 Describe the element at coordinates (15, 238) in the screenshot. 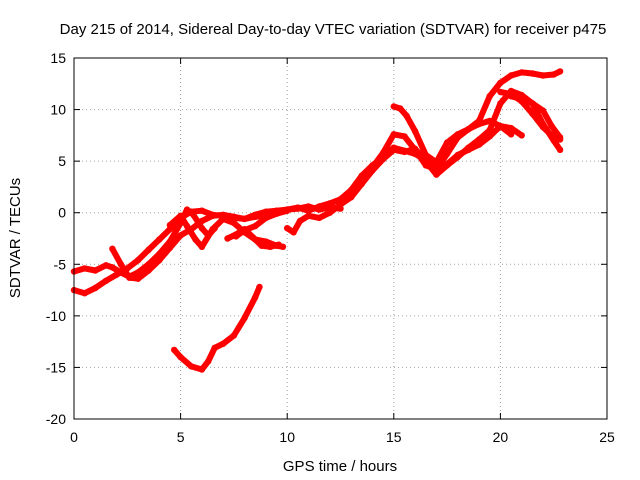

I see `y-axis-label: SDTVAR / TECUs` at that location.